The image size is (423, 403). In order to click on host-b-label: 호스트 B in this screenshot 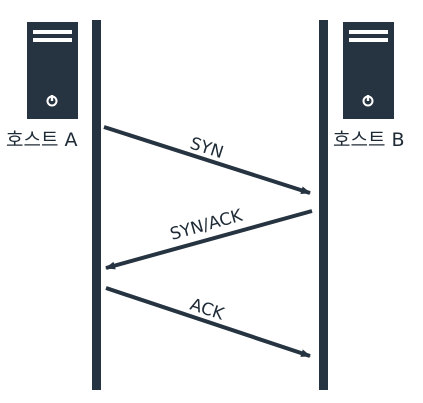, I will do `click(369, 140)`.